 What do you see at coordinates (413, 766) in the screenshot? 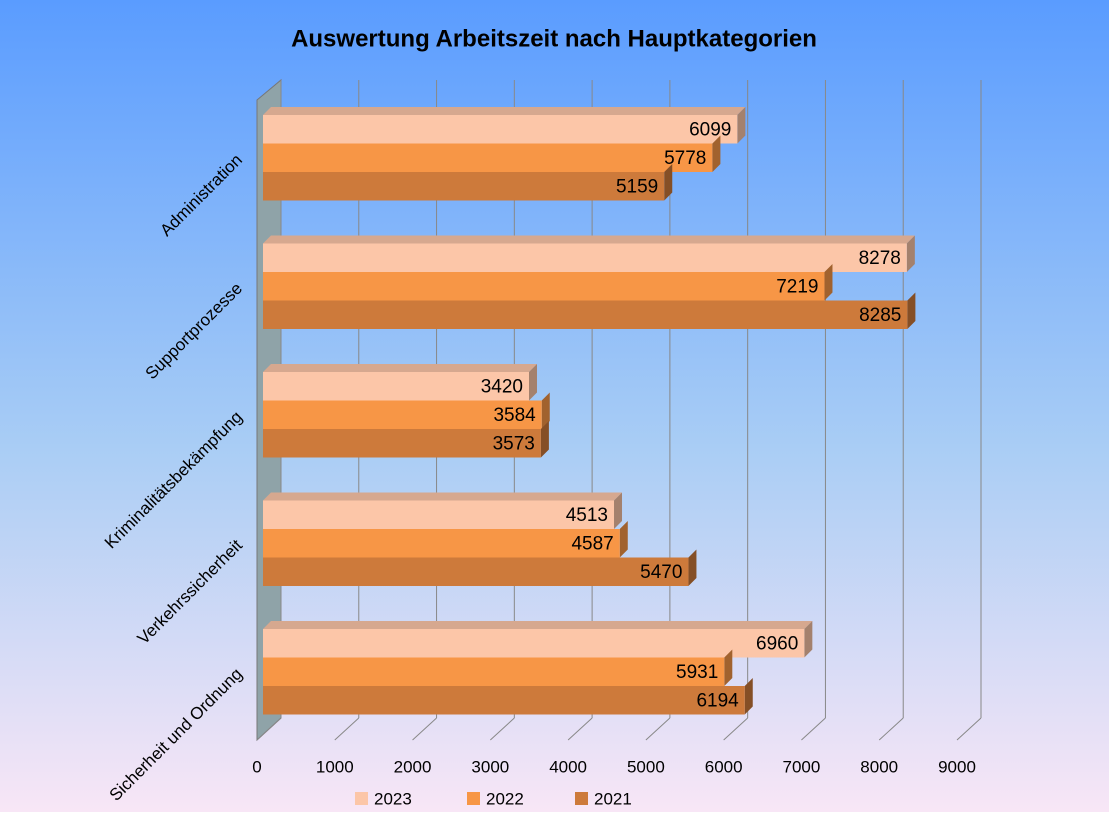
I see `x-tick-label: 2000` at bounding box center [413, 766].